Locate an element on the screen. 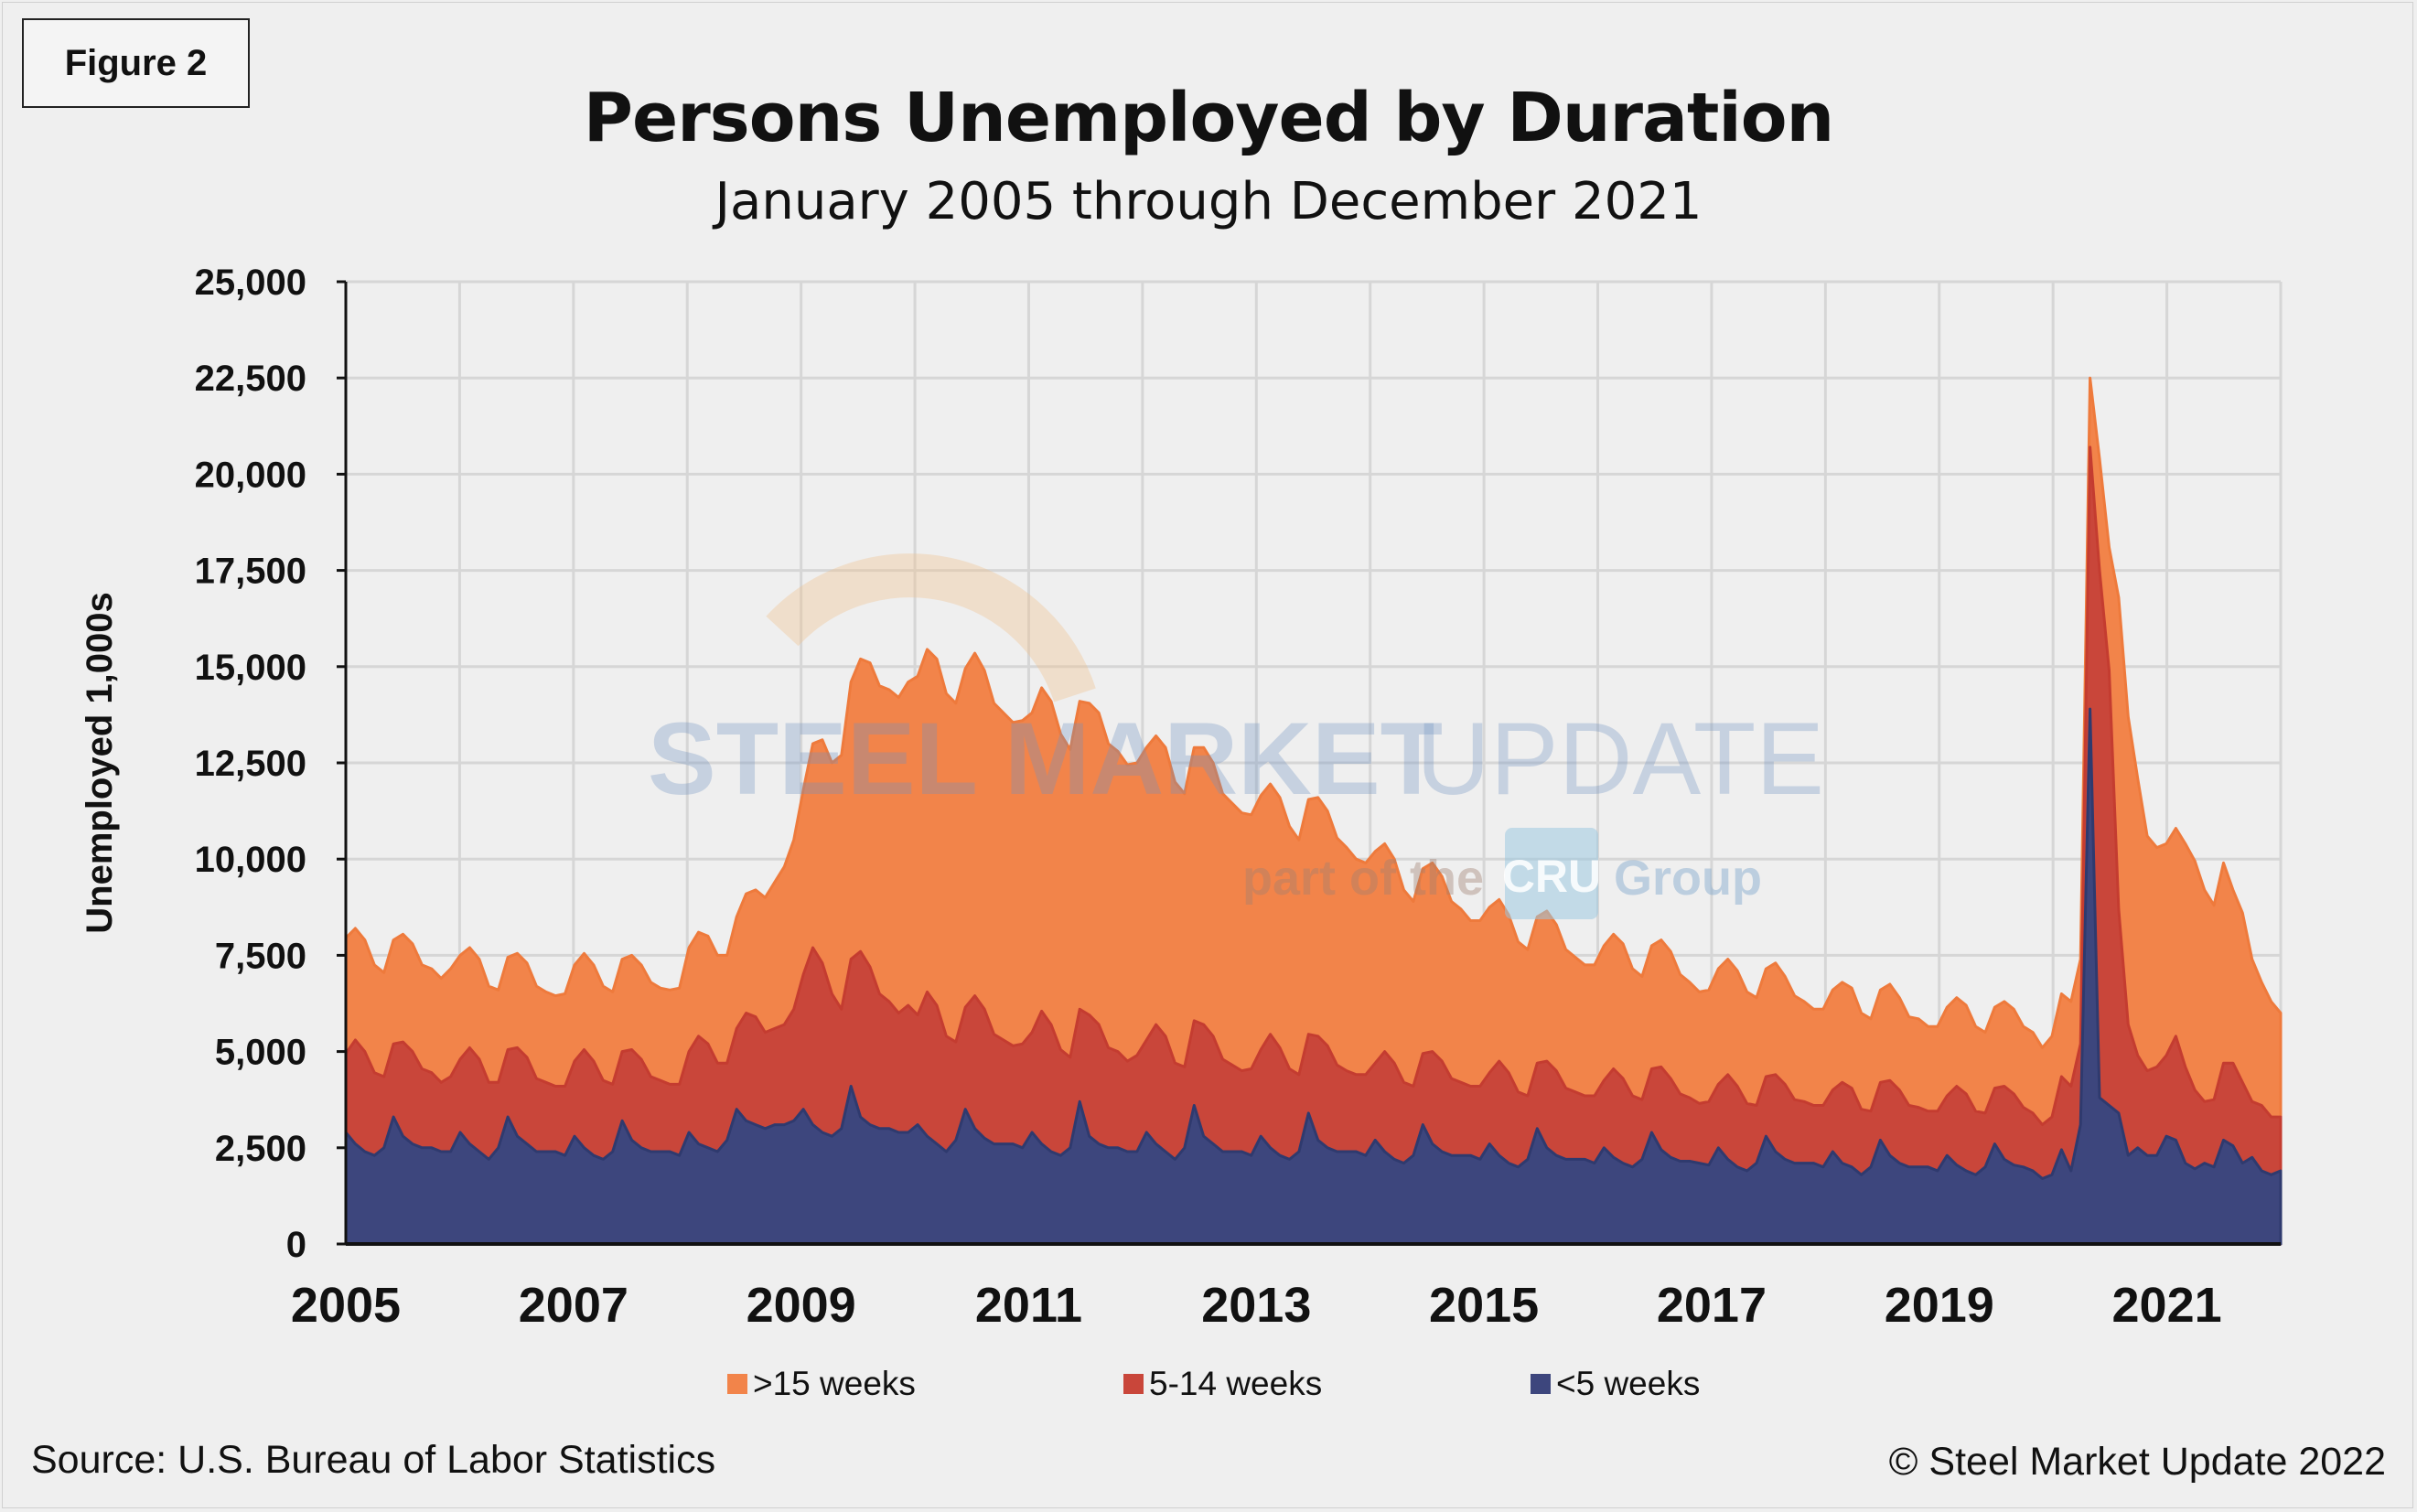 The image size is (2417, 1512). watermark-tagline: part of the is located at coordinates (1363, 878).